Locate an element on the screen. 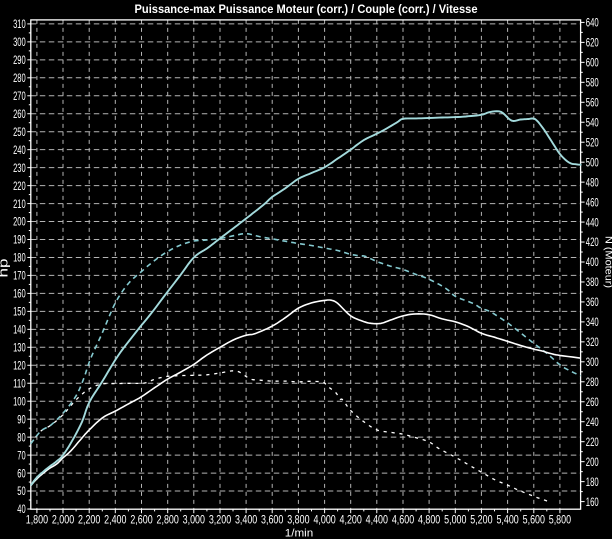  svg-text: 170 is located at coordinates (19, 276).